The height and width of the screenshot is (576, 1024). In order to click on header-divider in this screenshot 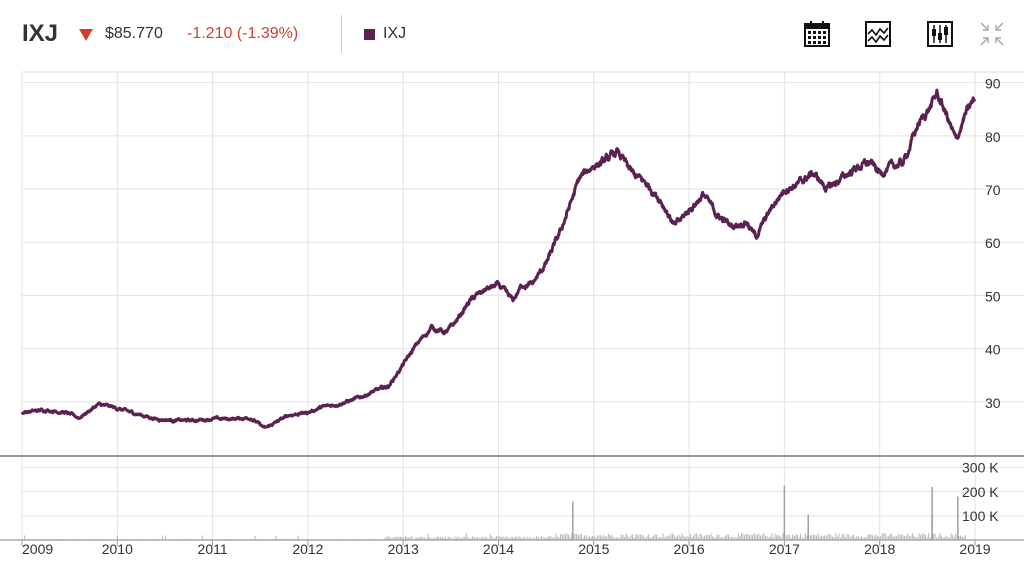, I will do `click(341, 34)`.